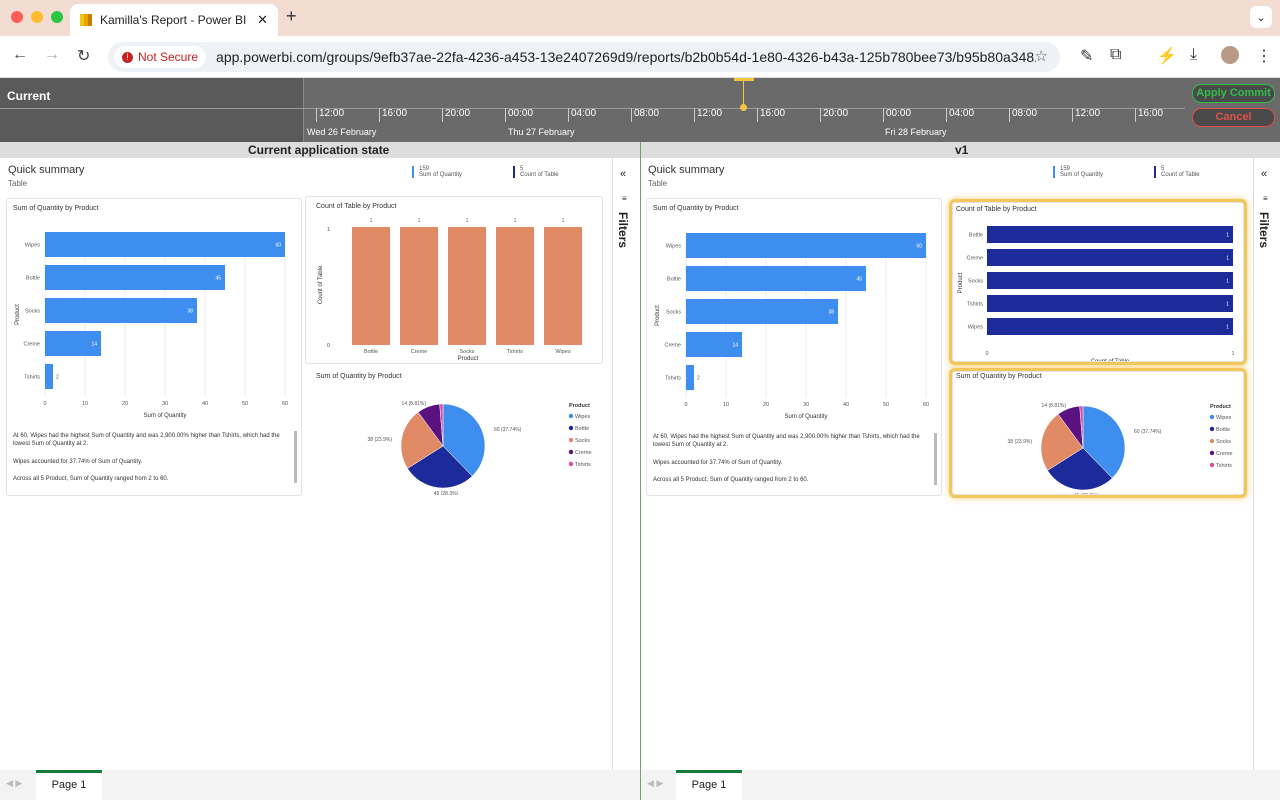 Image resolution: width=1280 pixels, height=800 pixels. I want to click on x-tick-label: 60, so click(926, 405).